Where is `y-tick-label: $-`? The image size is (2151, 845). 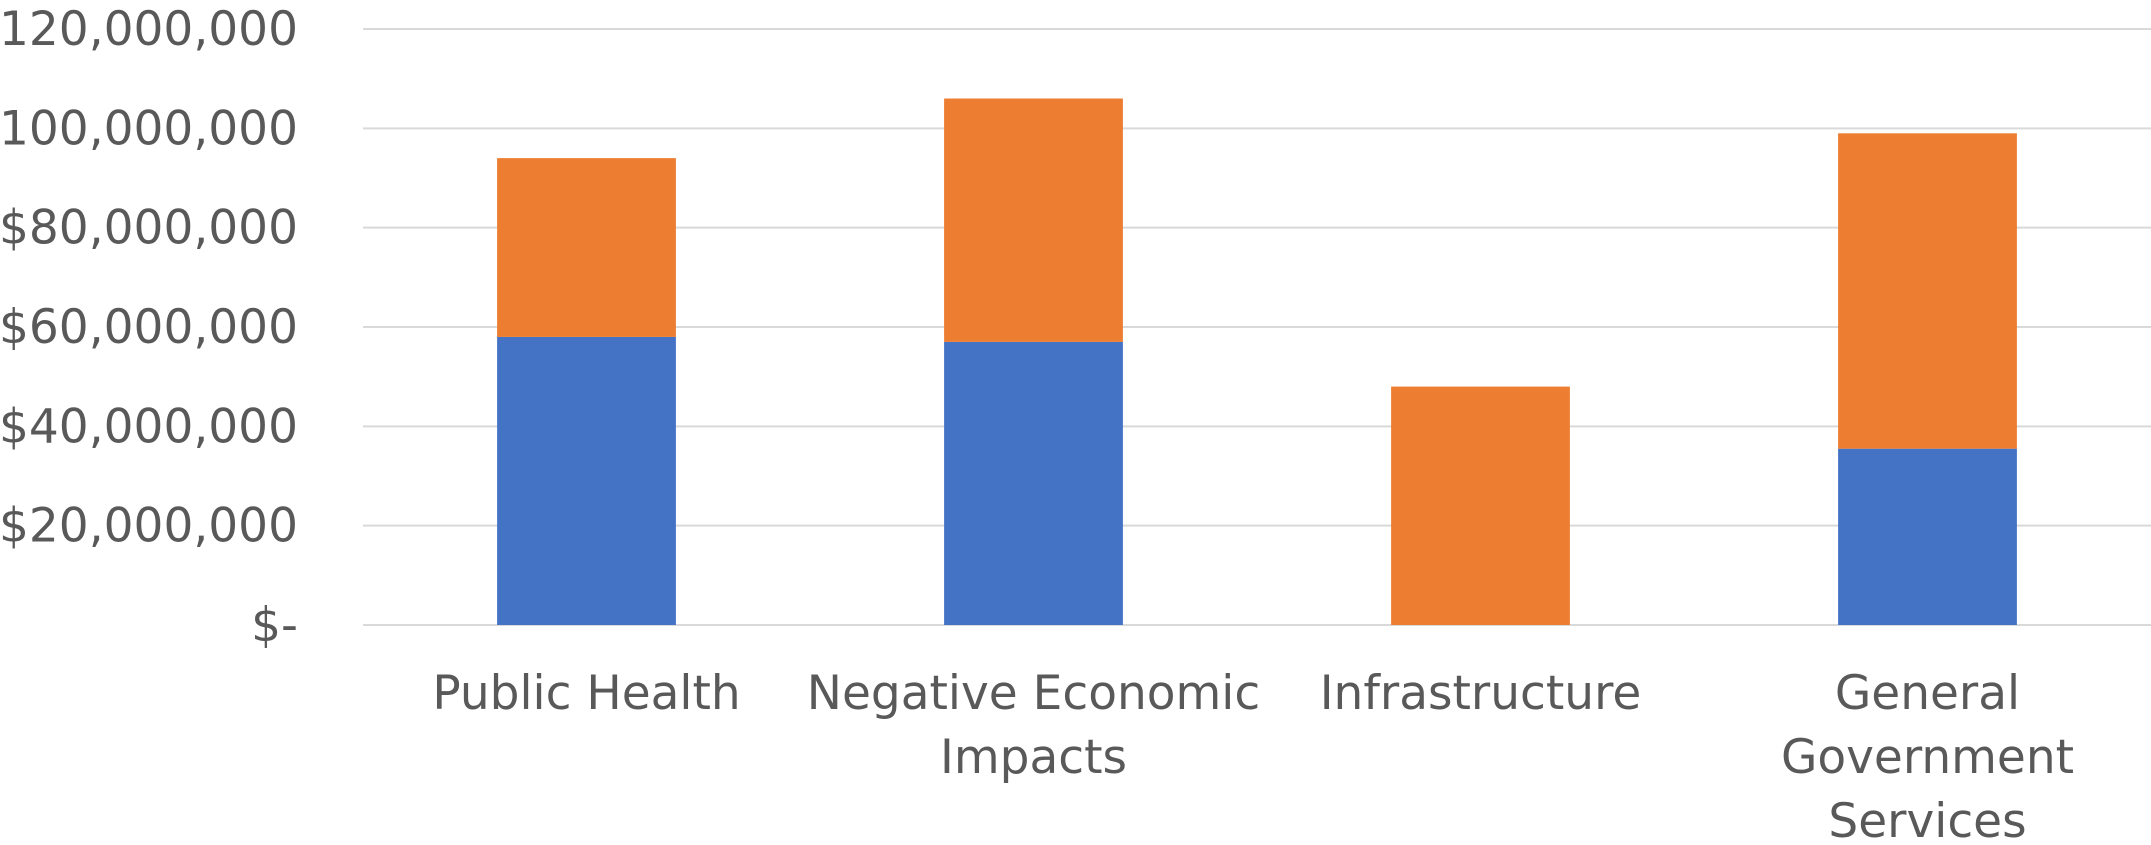 y-tick-label: $- is located at coordinates (274, 625).